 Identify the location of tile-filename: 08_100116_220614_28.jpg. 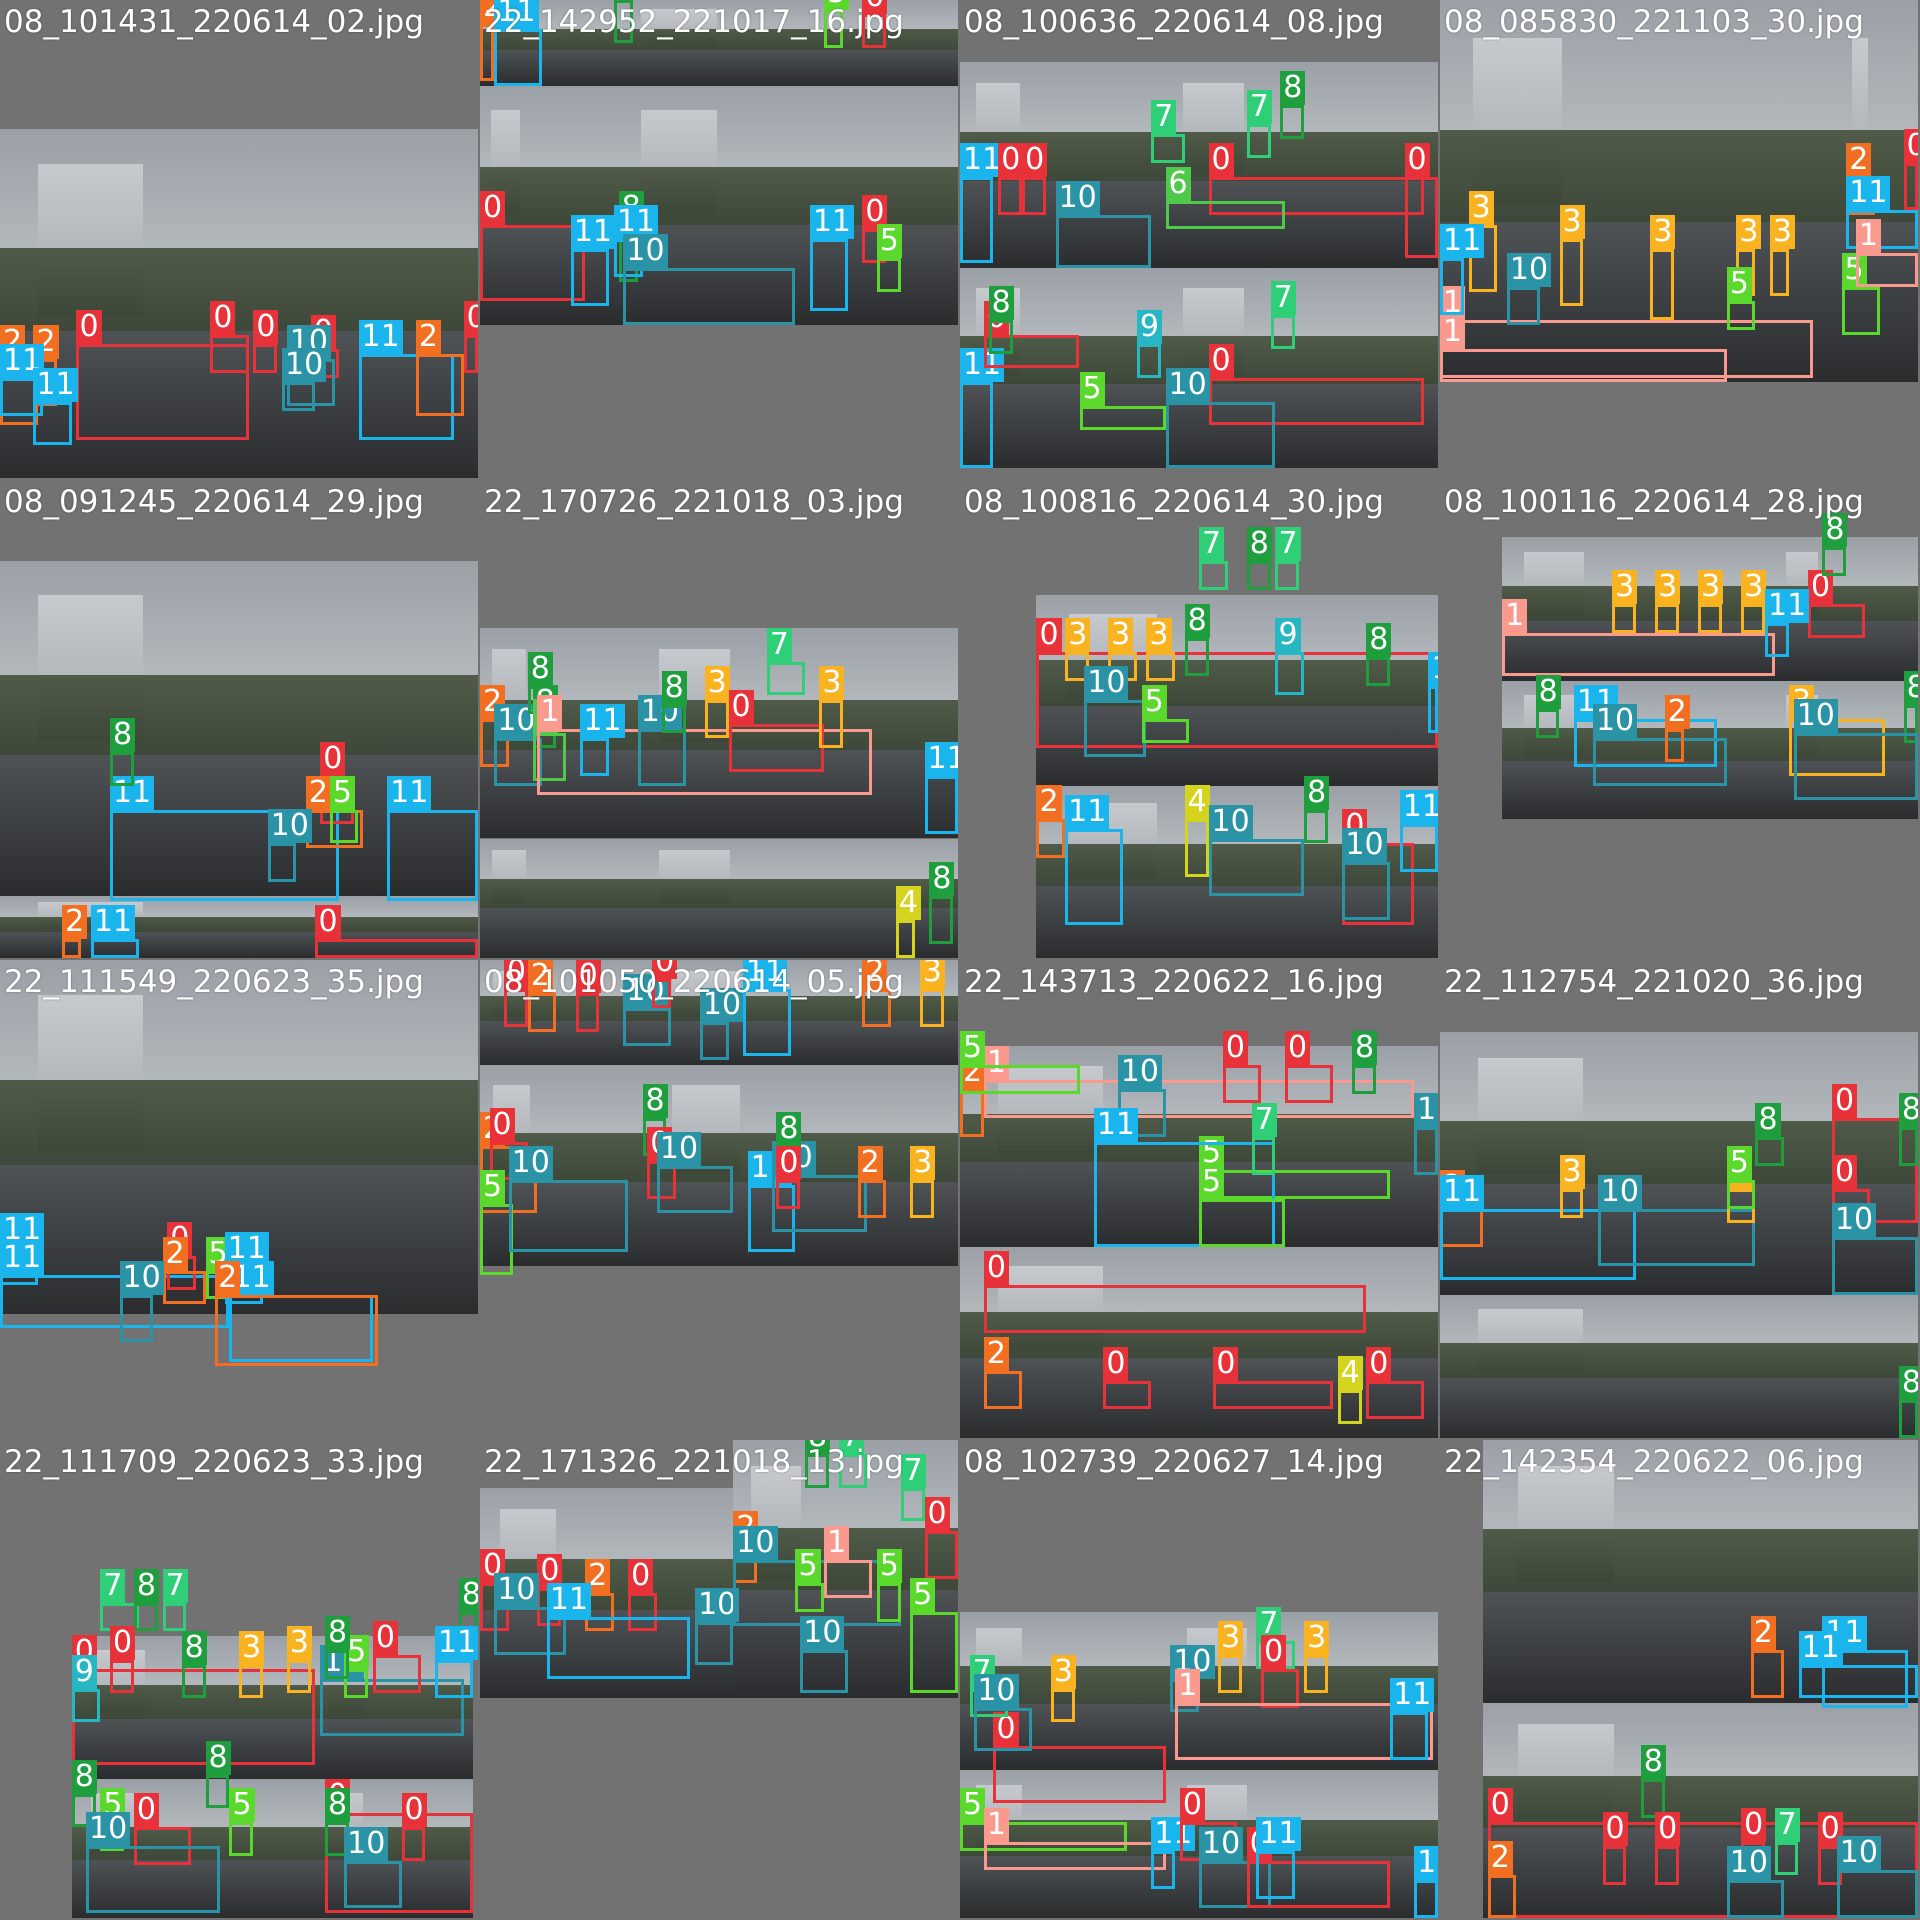
(1654, 502).